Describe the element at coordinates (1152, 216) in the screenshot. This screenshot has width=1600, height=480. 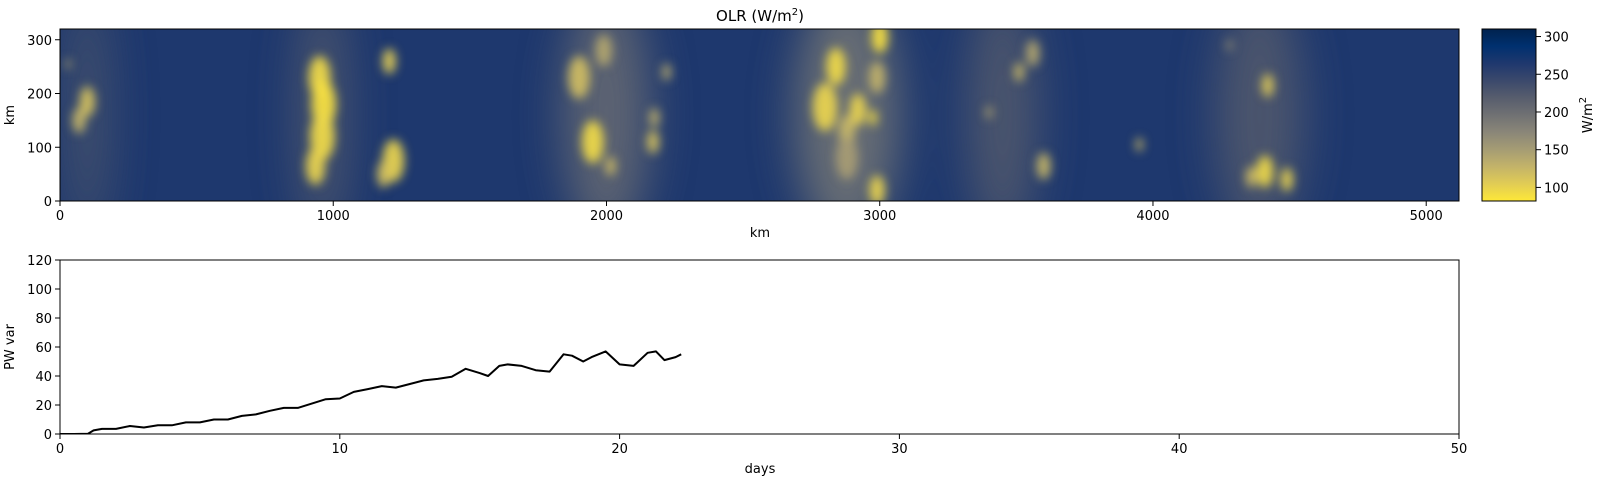
I see `heatmap-x-tick-label: 4000` at that location.